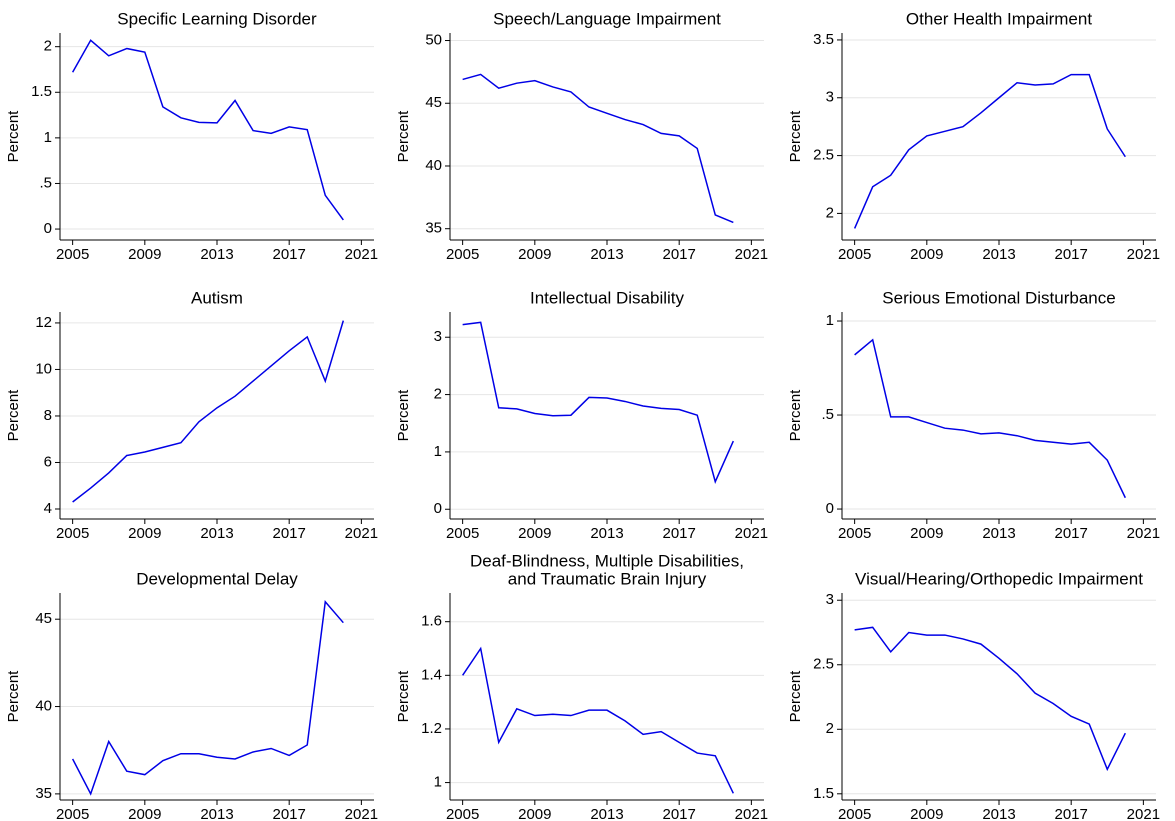 The image size is (1175, 821). Describe the element at coordinates (999, 18) in the screenshot. I see `chart-title: Other Health Impairment` at that location.